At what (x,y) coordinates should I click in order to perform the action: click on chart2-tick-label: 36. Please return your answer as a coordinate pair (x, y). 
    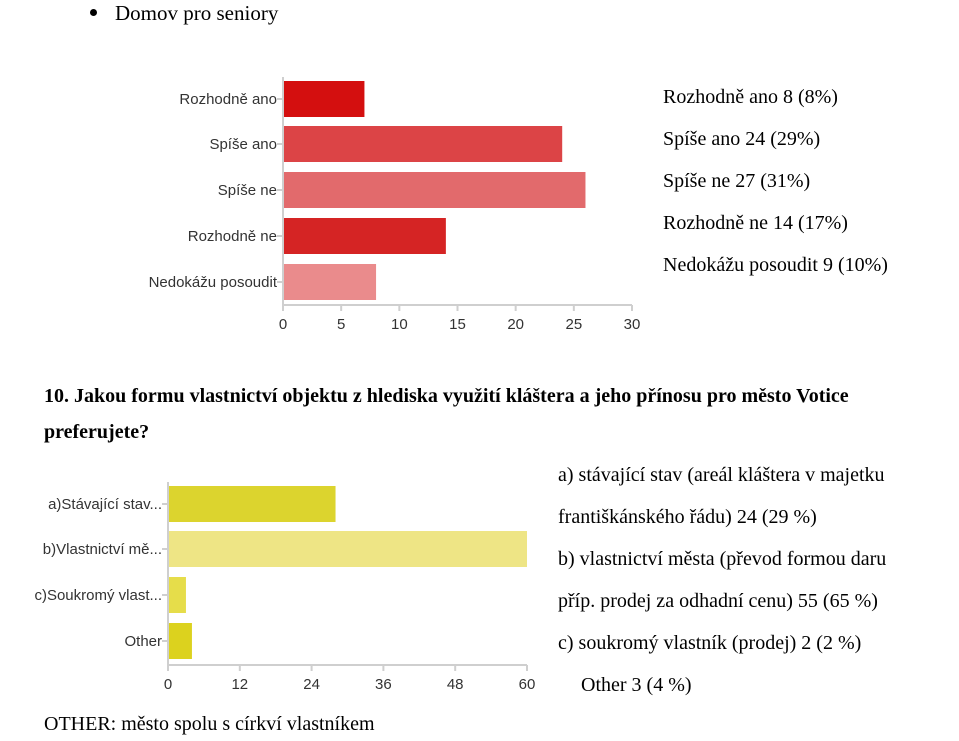
    Looking at the image, I should click on (383, 684).